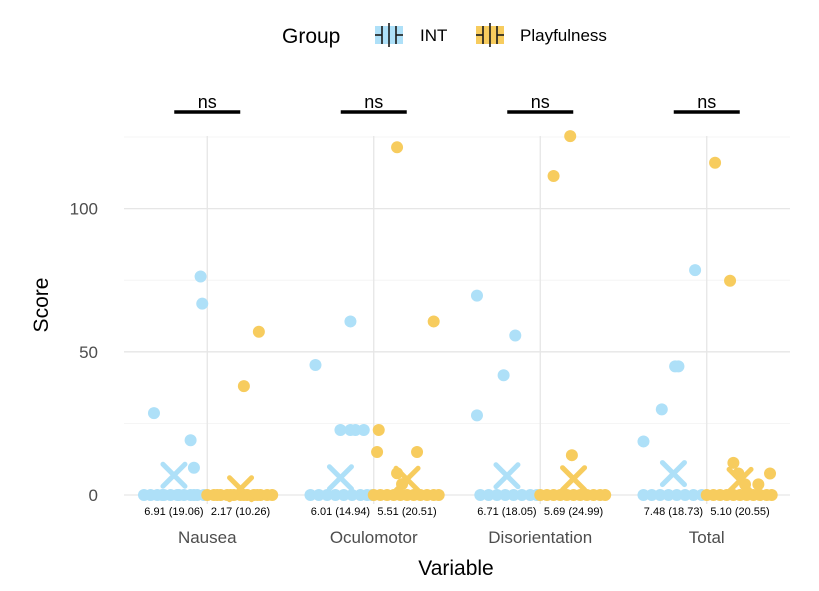  Describe the element at coordinates (207, 537) in the screenshot. I see `x-tick-label-nausea: Nausea` at that location.